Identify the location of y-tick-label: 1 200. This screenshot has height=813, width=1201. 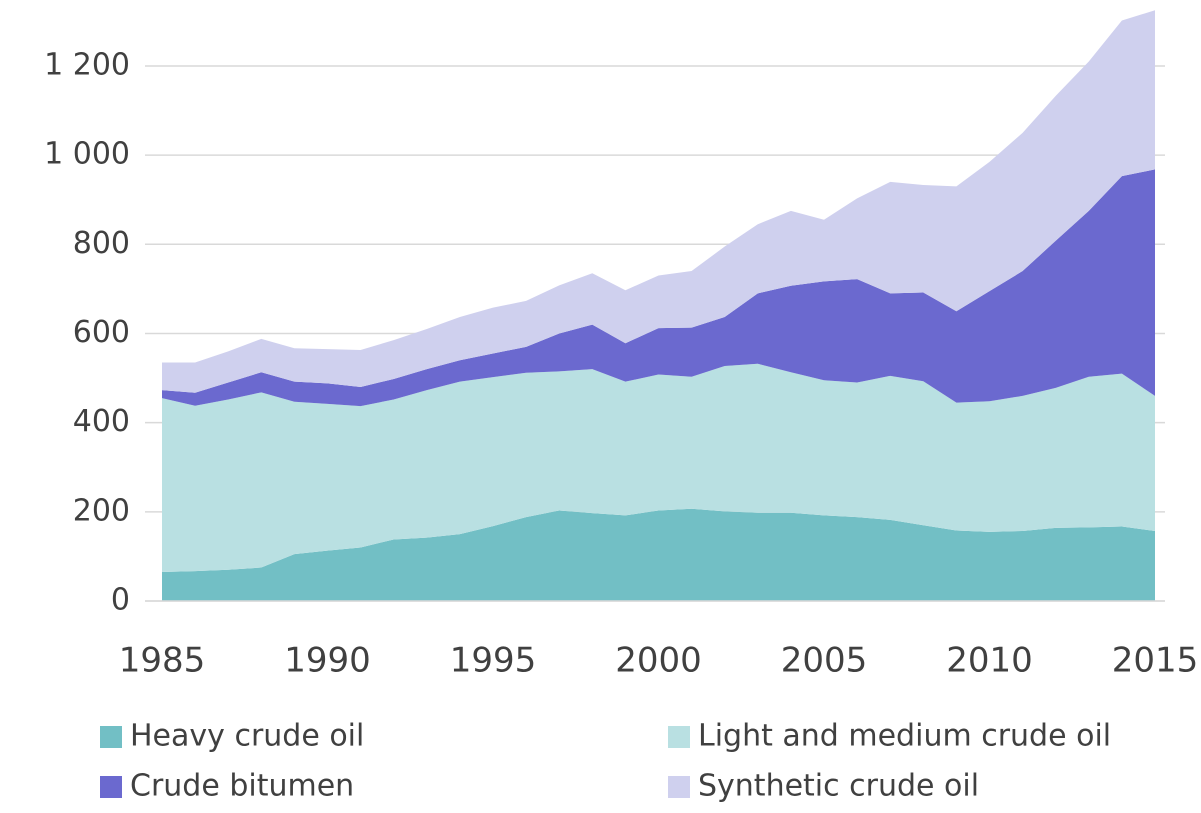
(87, 64).